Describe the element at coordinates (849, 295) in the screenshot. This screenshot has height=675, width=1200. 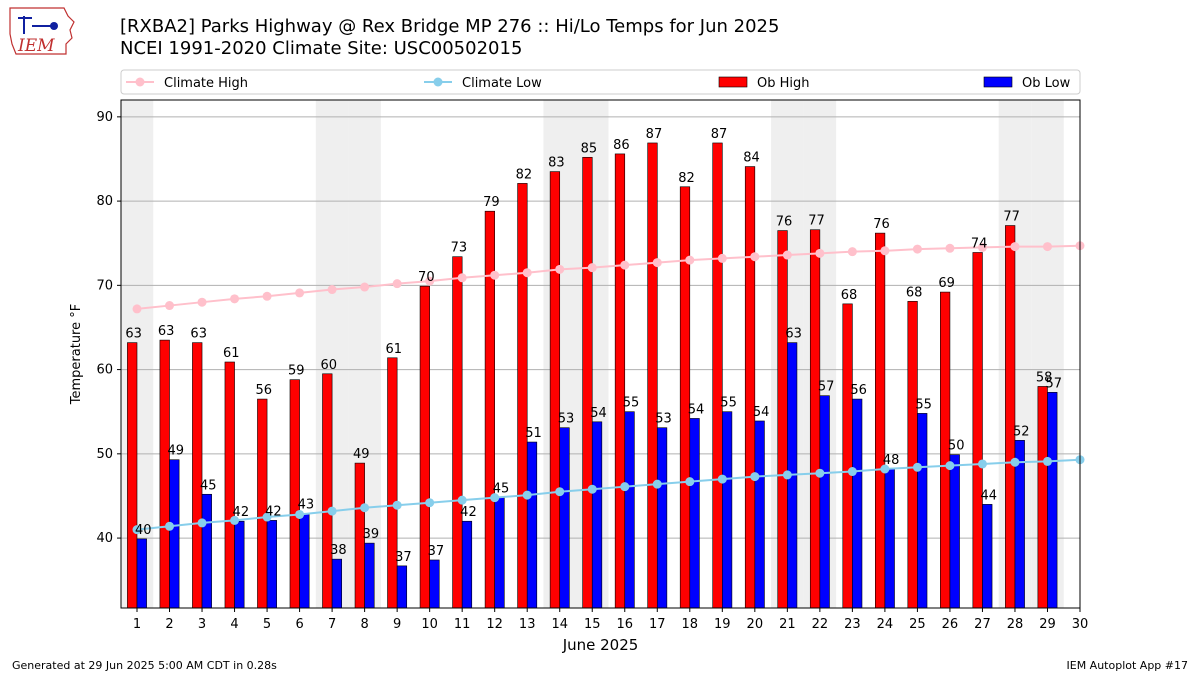
I see `ob-high-label-23: 68` at that location.